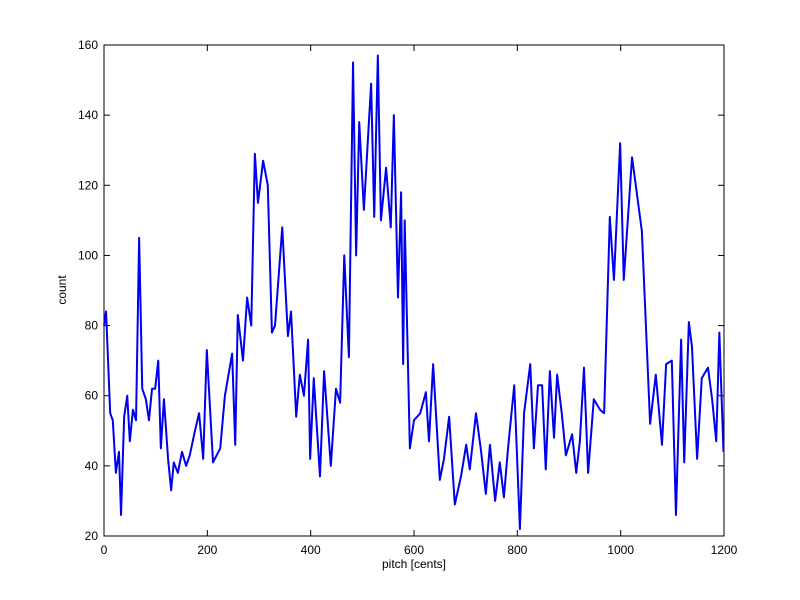 Image resolution: width=800 pixels, height=600 pixels. What do you see at coordinates (88, 255) in the screenshot?
I see `y-tick-label: 100` at bounding box center [88, 255].